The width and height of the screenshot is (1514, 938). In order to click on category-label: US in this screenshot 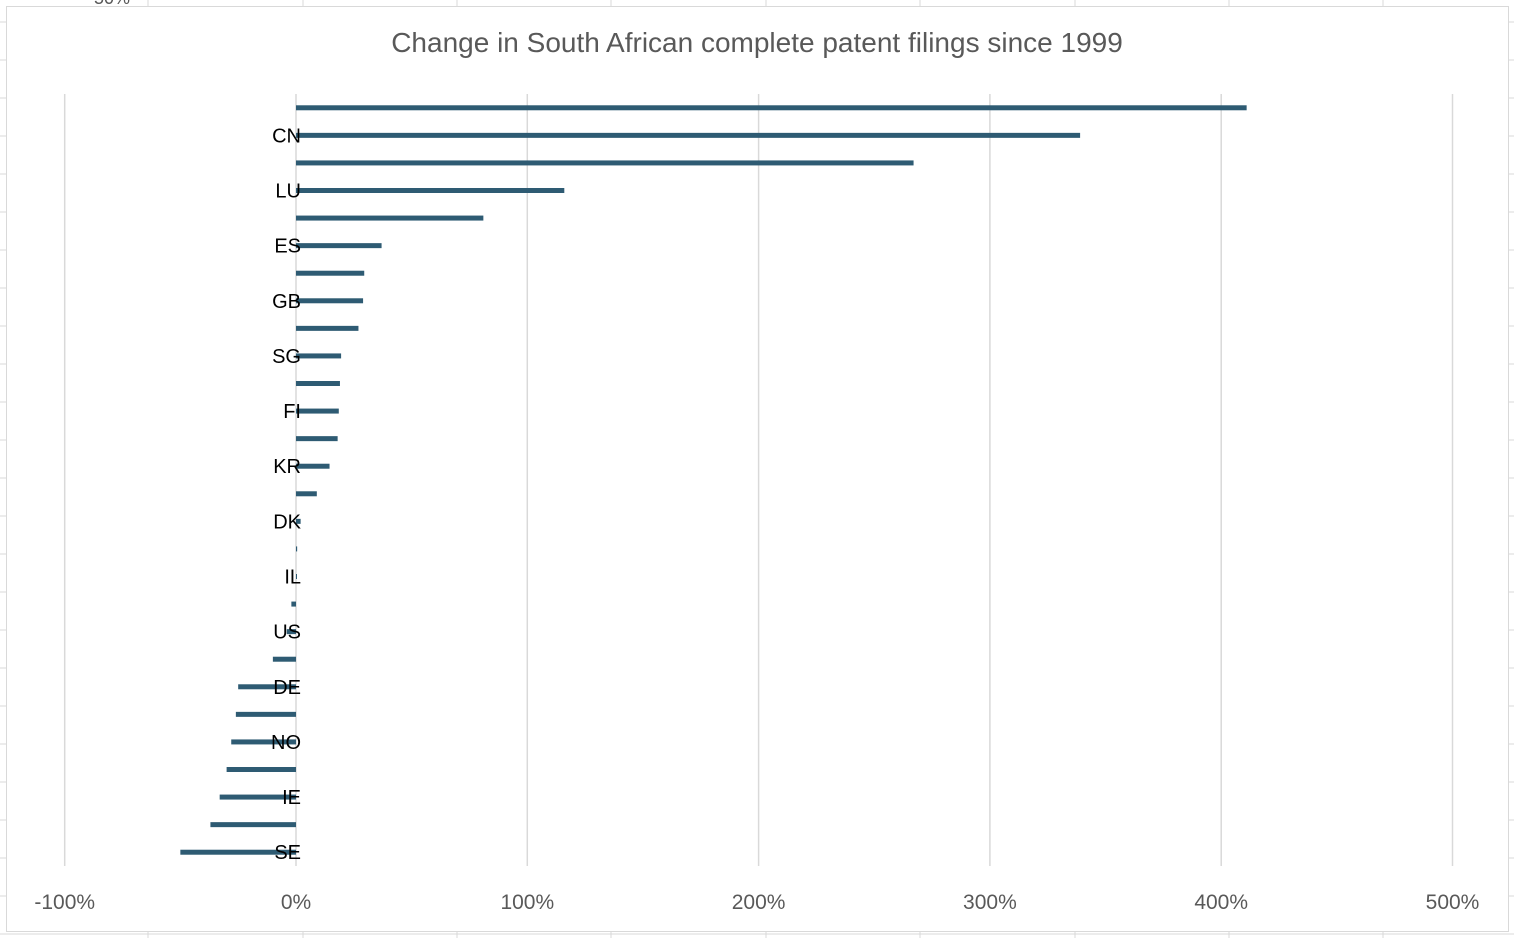, I will do `click(287, 633)`.